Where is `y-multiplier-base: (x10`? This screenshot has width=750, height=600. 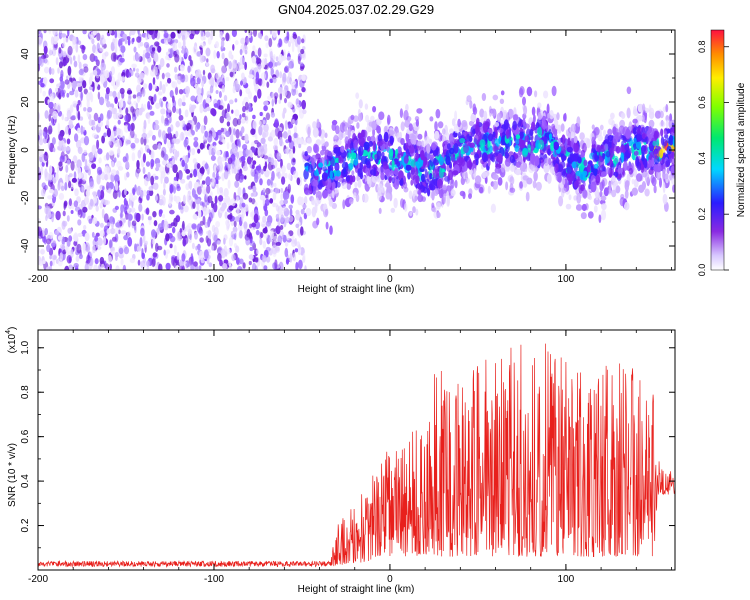
y-multiplier-base: (x10 is located at coordinates (12, 343).